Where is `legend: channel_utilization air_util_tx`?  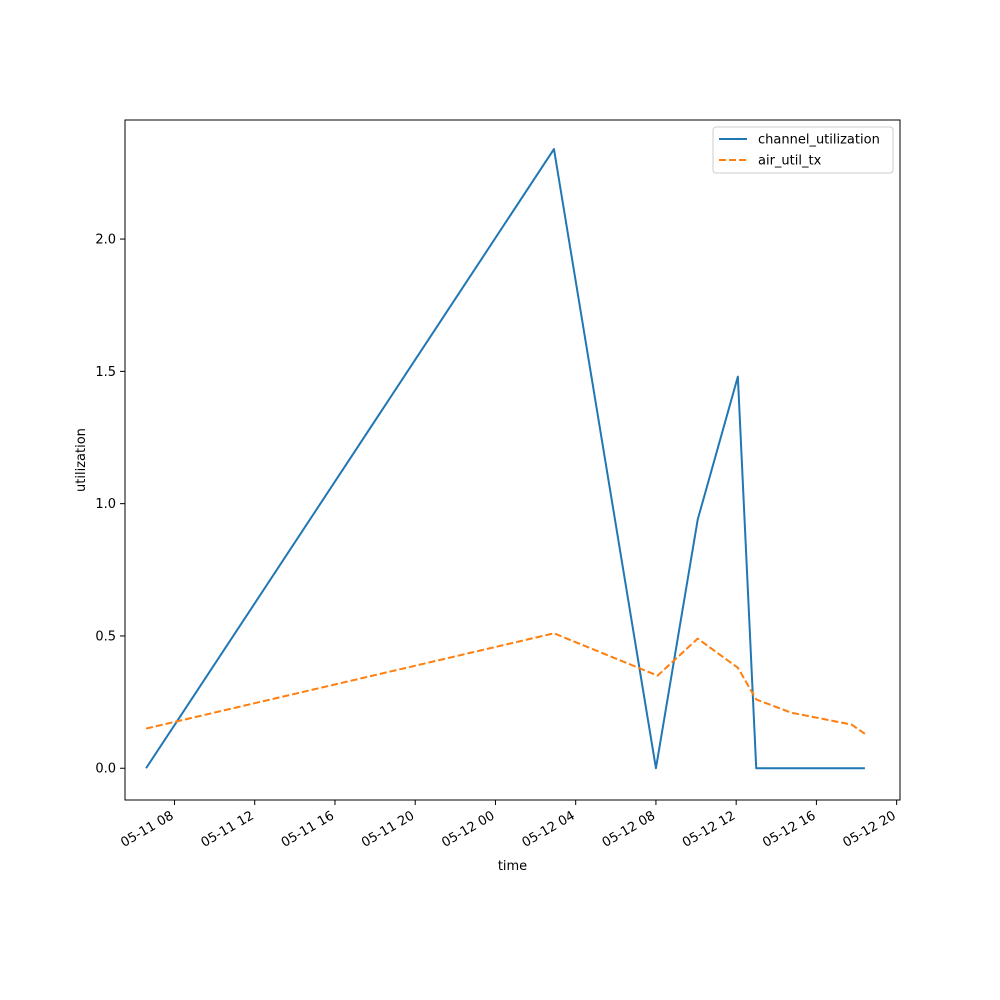 legend: channel_utilization air_util_tx is located at coordinates (803, 150).